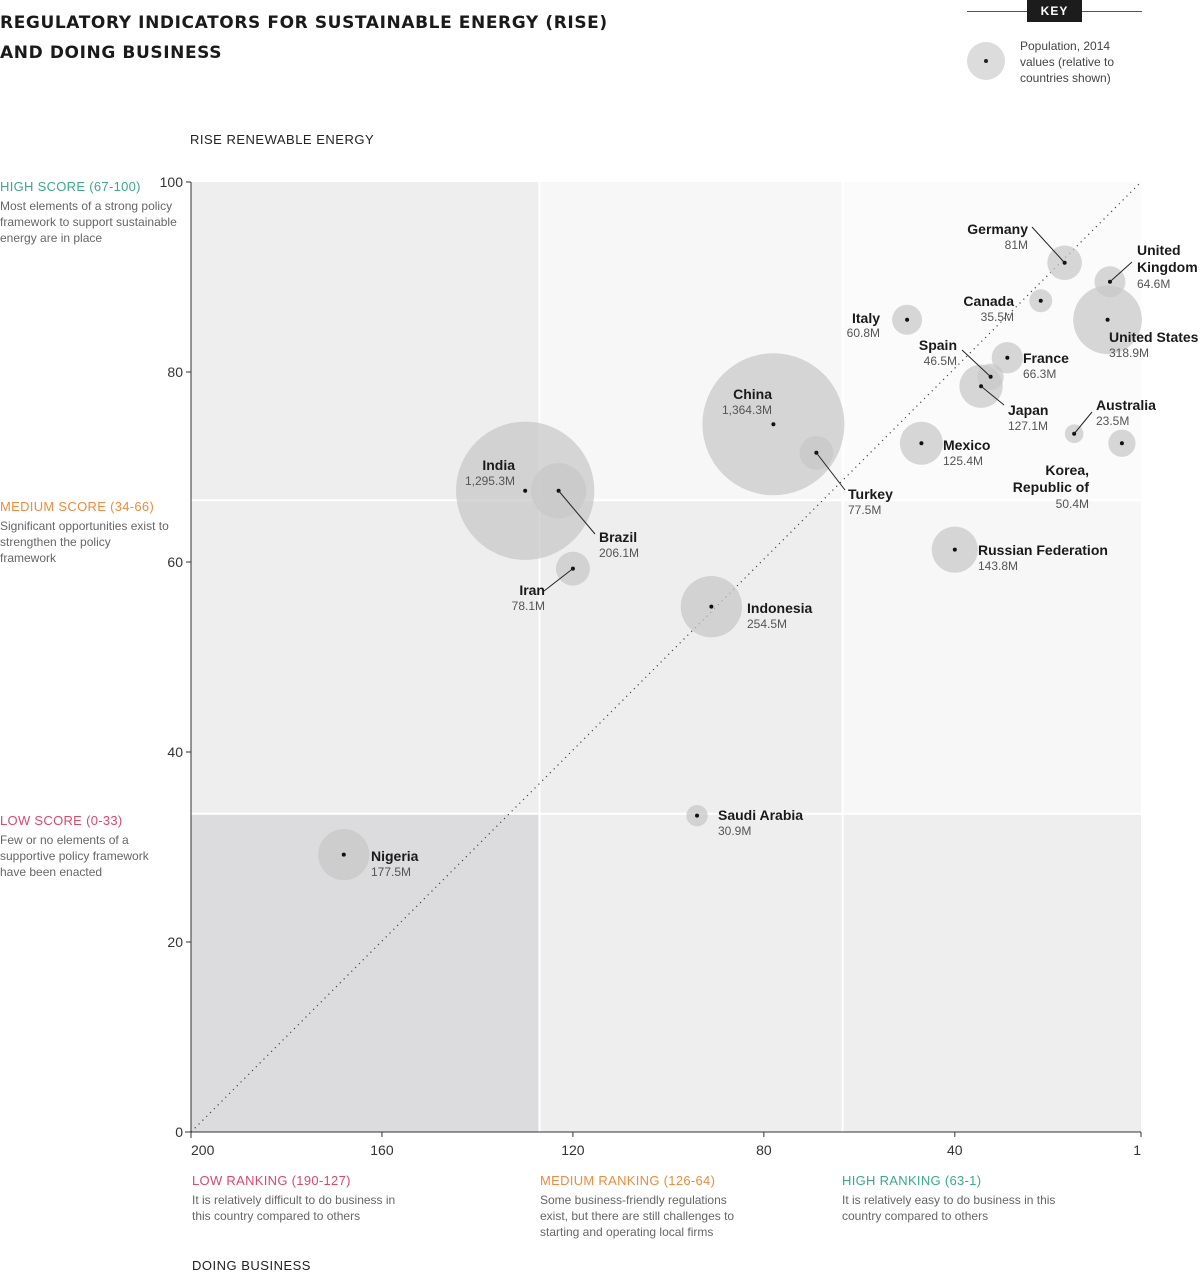 This screenshot has width=1200, height=1273. What do you see at coordinates (997, 229) in the screenshot?
I see `label-germany: Germany` at bounding box center [997, 229].